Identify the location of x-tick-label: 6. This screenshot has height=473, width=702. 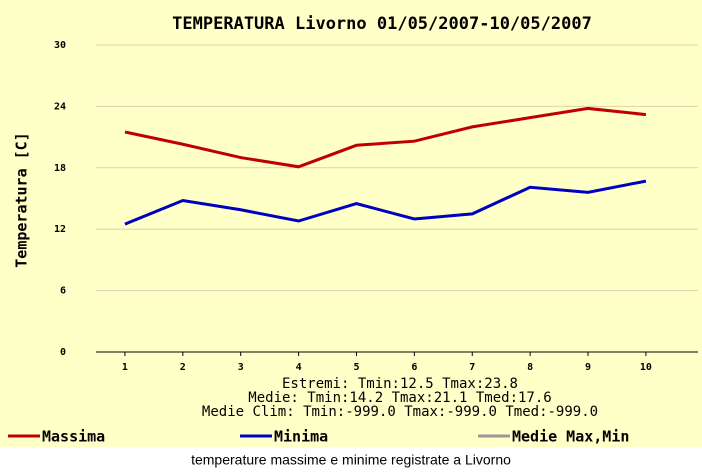
(414, 367).